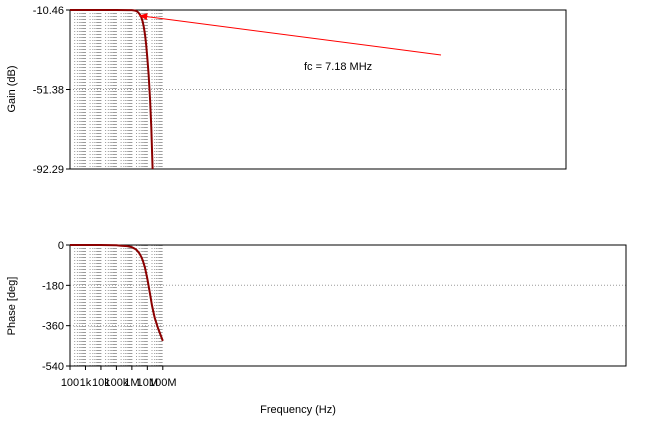  Describe the element at coordinates (163, 383) in the screenshot. I see `x-tick-label: 100M` at that location.